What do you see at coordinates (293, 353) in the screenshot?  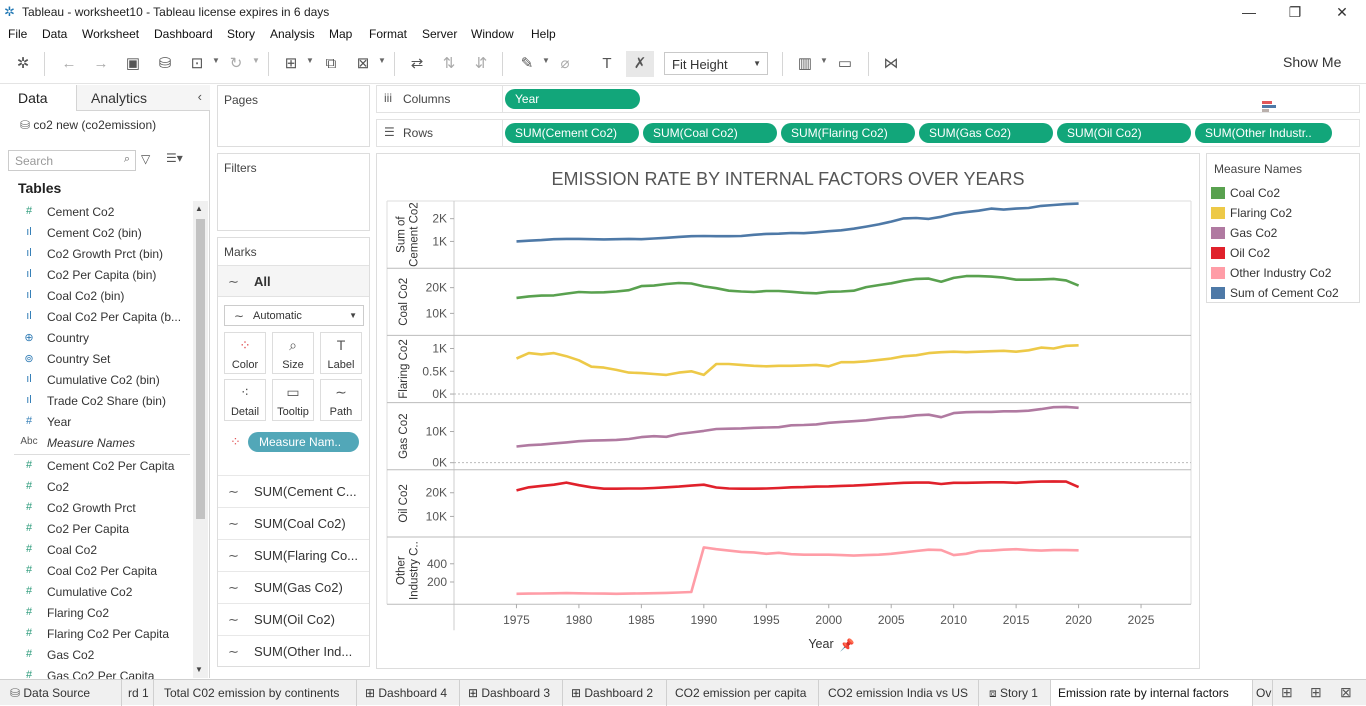 I see `size-button: ⌕ Size` at bounding box center [293, 353].